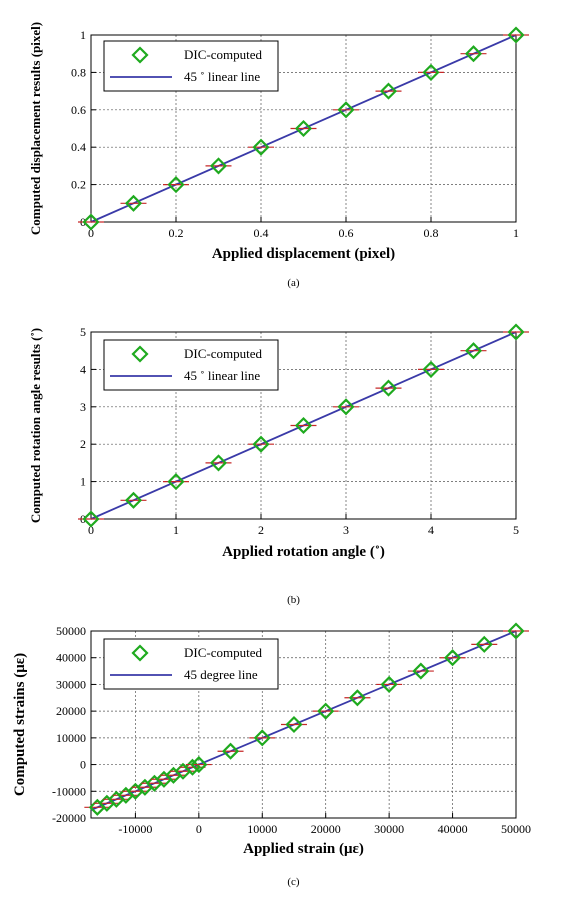  What do you see at coordinates (83, 407) in the screenshot?
I see `y-tick-label: 3` at bounding box center [83, 407].